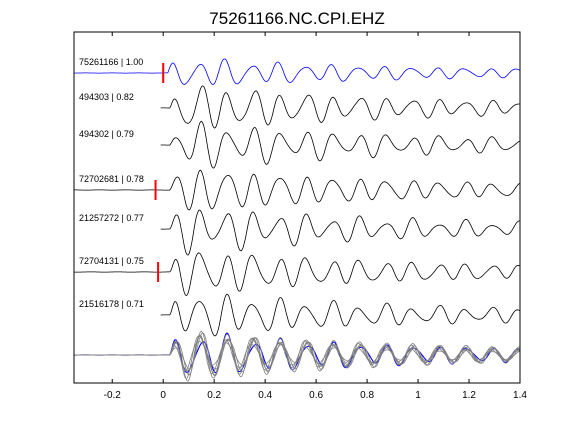  What do you see at coordinates (106, 134) in the screenshot?
I see `trace-label-3: 494302 | 0.79` at bounding box center [106, 134].